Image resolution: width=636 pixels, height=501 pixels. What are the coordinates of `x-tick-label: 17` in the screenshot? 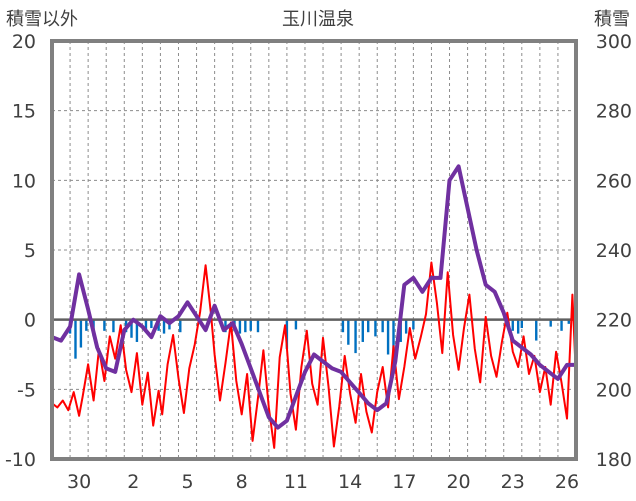 It's located at (404, 482).